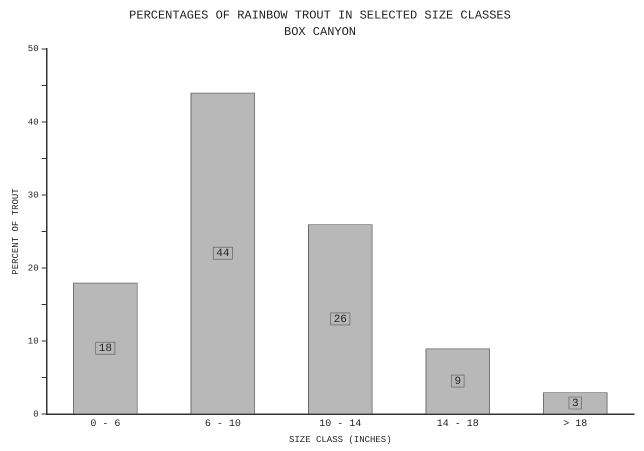 The image size is (644, 451). What do you see at coordinates (15, 231) in the screenshot?
I see `y-axis-title: PERCENT OF TROUT` at bounding box center [15, 231].